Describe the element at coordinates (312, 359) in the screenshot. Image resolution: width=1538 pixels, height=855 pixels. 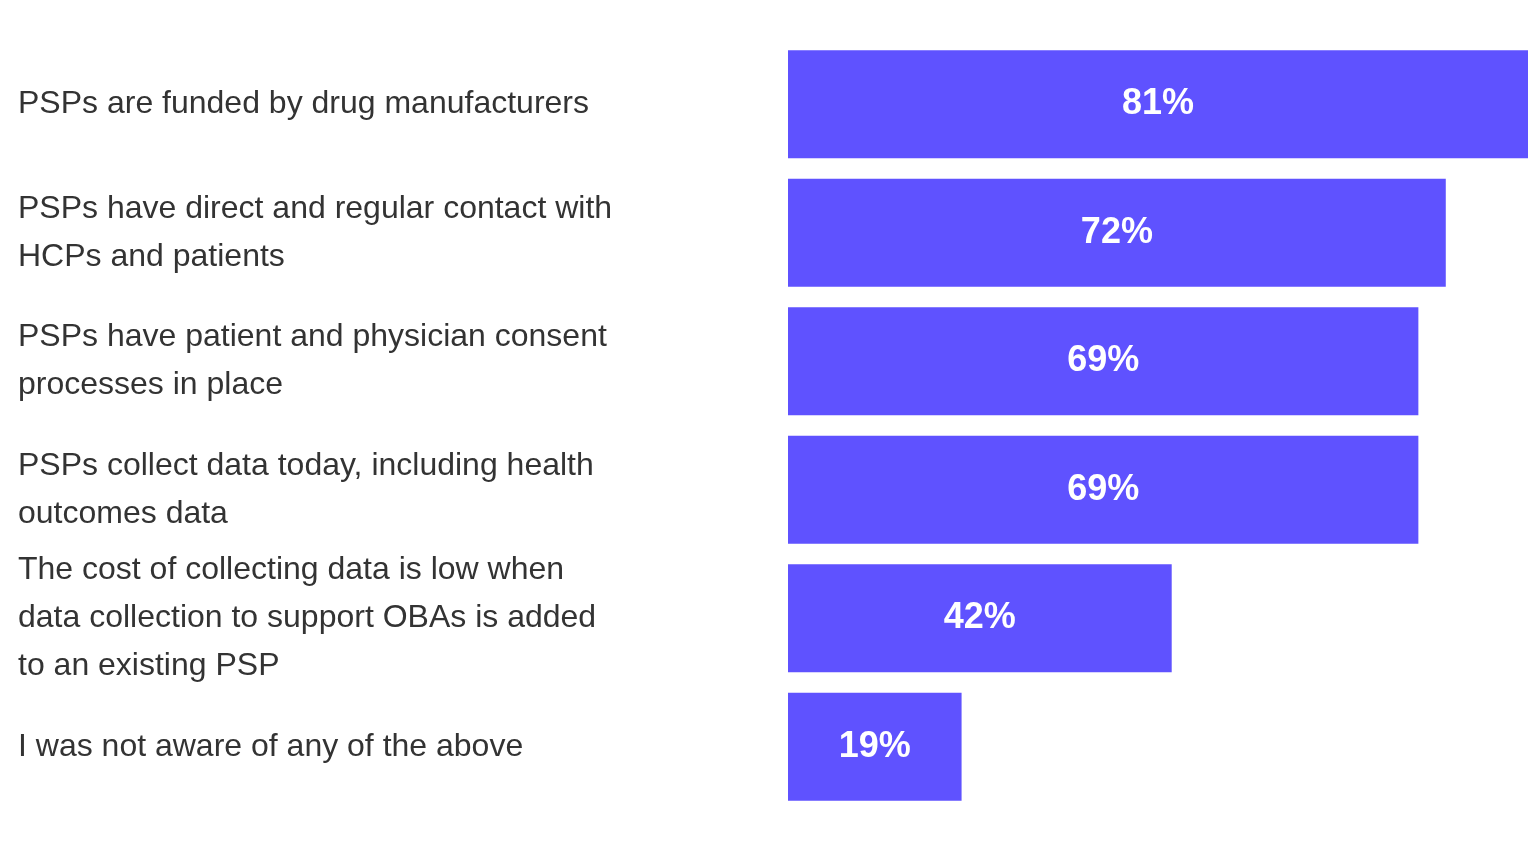
I see `y-tick-label: PSPs have patient and physician consent processes in place` at that location.